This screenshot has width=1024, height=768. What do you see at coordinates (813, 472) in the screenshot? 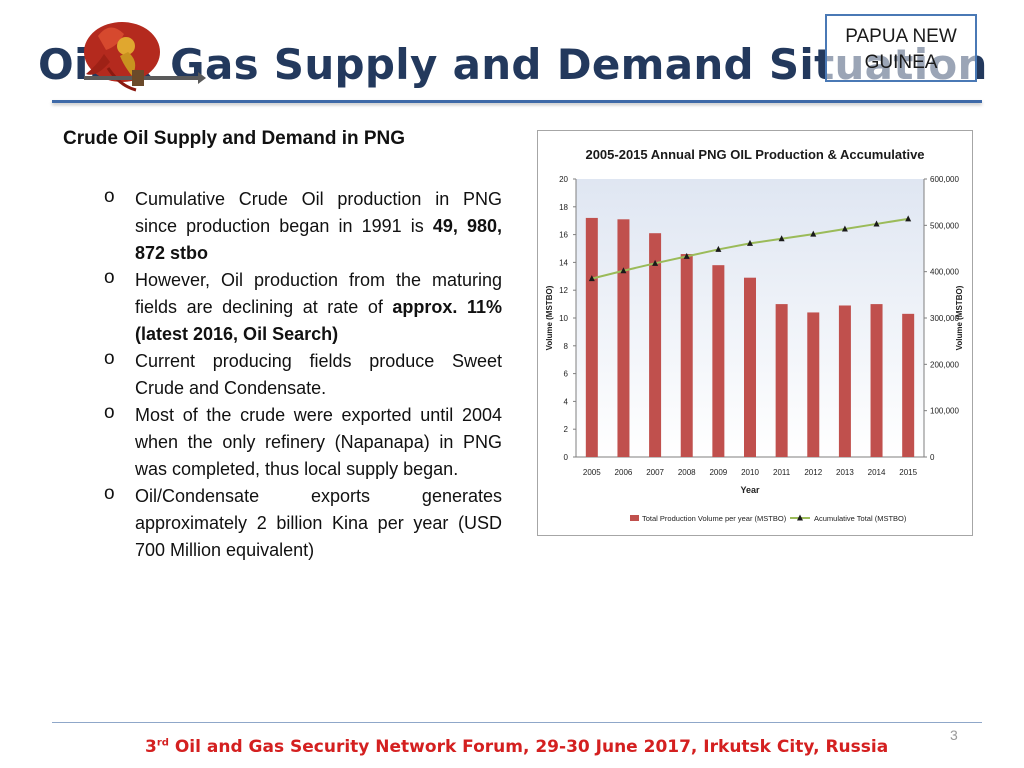
I see `x-tick-label: 2012` at bounding box center [813, 472].